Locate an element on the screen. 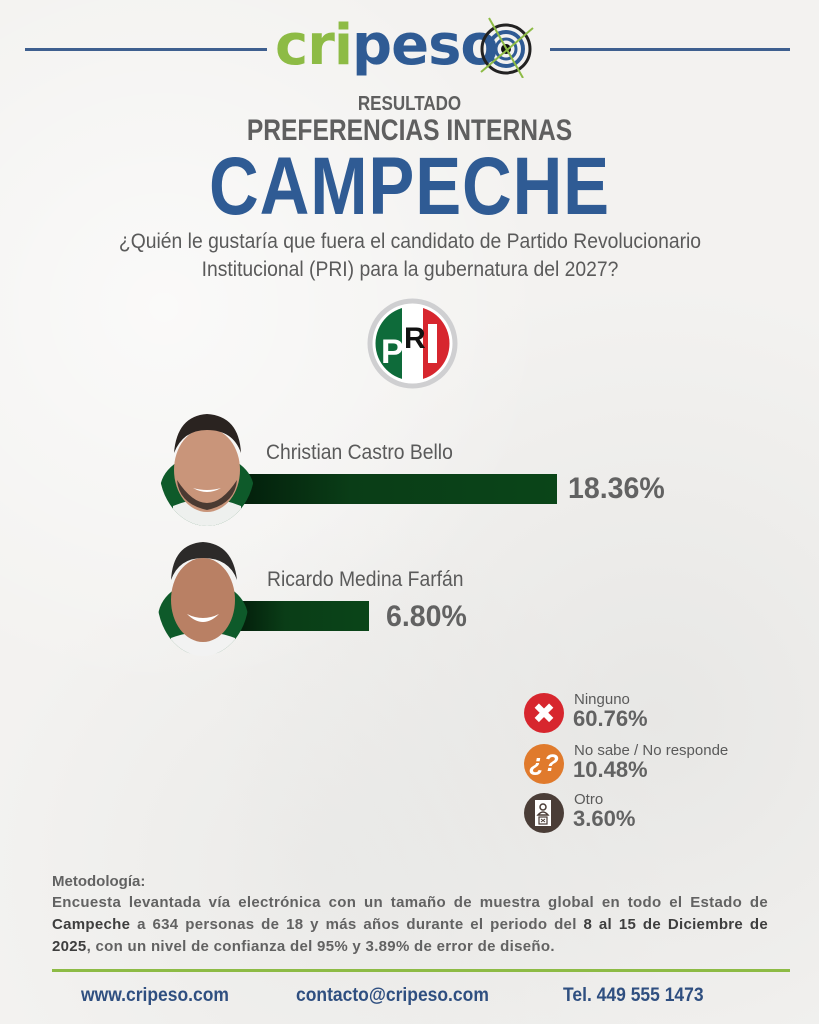 This screenshot has height=1024, width=819. methodology-dates: 8 al 15 de Diciembre de 2025 is located at coordinates (410, 935).